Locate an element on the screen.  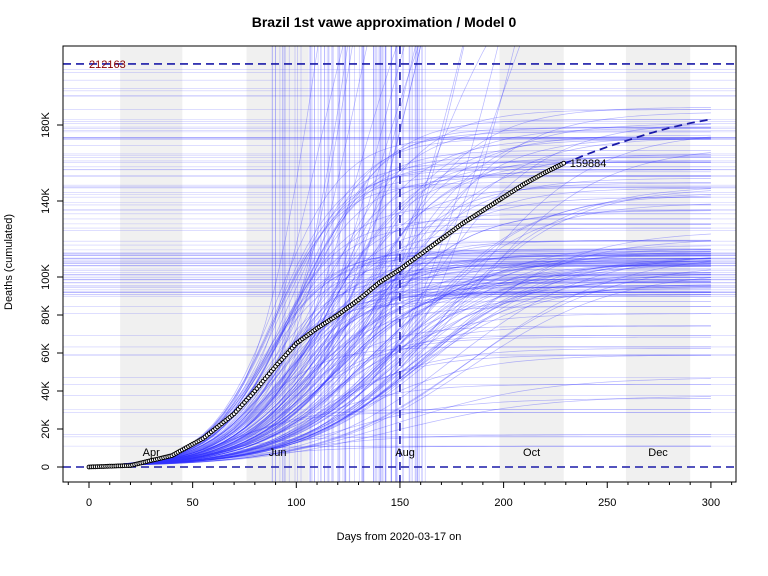
month-label-jun: Jun is located at coordinates (278, 453).